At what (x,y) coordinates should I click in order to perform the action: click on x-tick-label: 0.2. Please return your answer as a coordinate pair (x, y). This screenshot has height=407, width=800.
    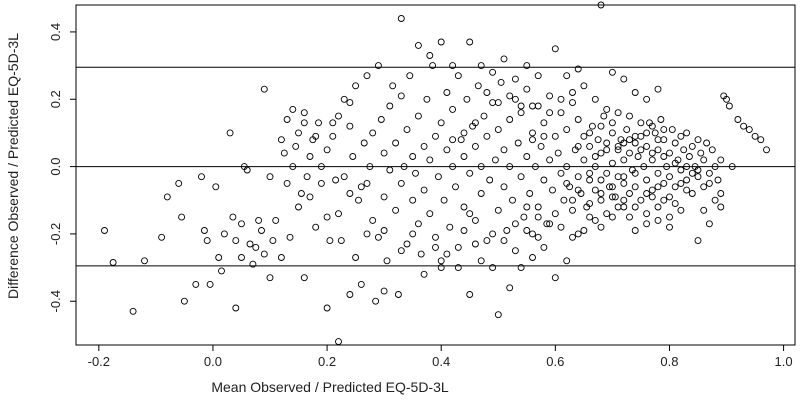
    Looking at the image, I should click on (327, 361).